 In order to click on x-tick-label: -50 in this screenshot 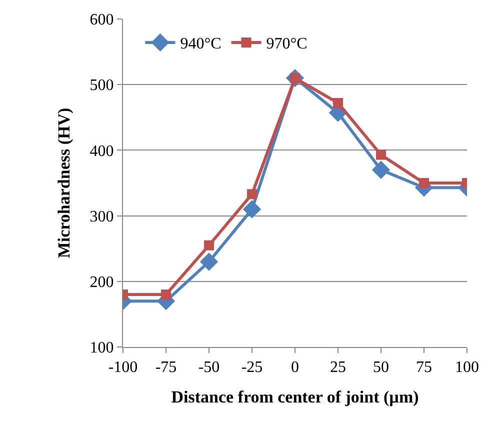, I will do `click(209, 367)`.